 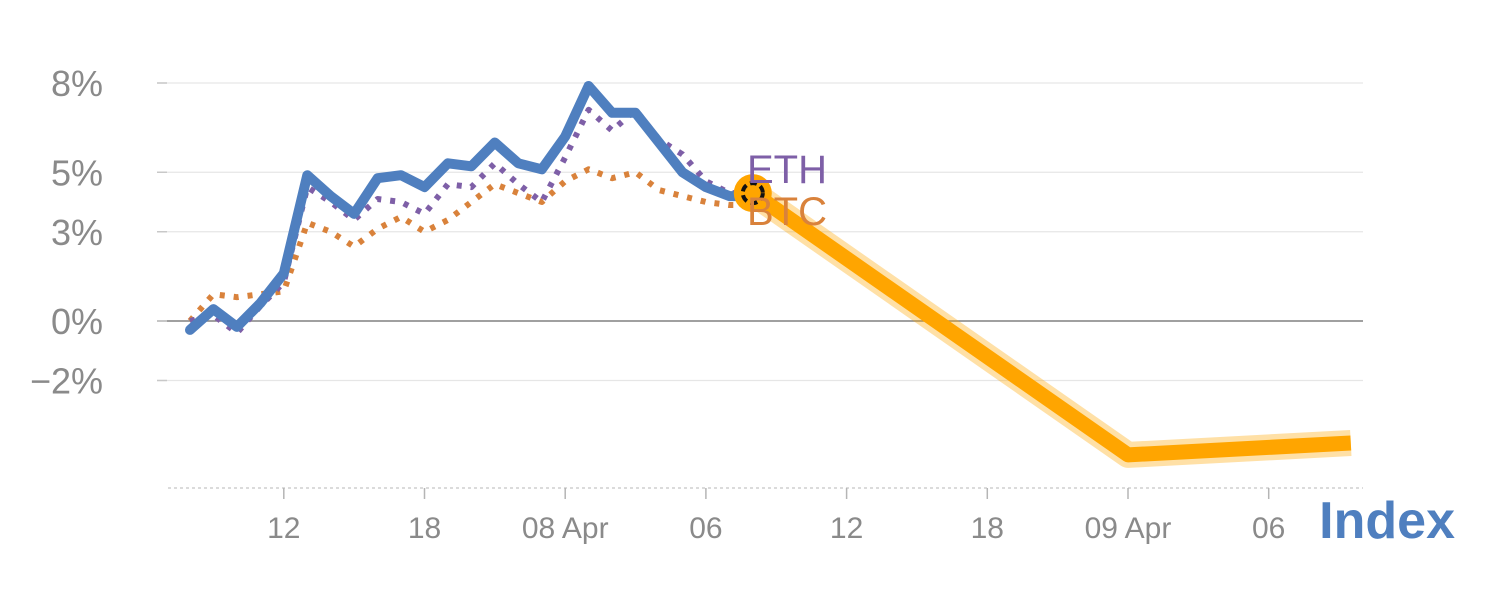 I want to click on y-axis-ticks: 8% 5% 3% 0% −2%, so click(x=98, y=232).